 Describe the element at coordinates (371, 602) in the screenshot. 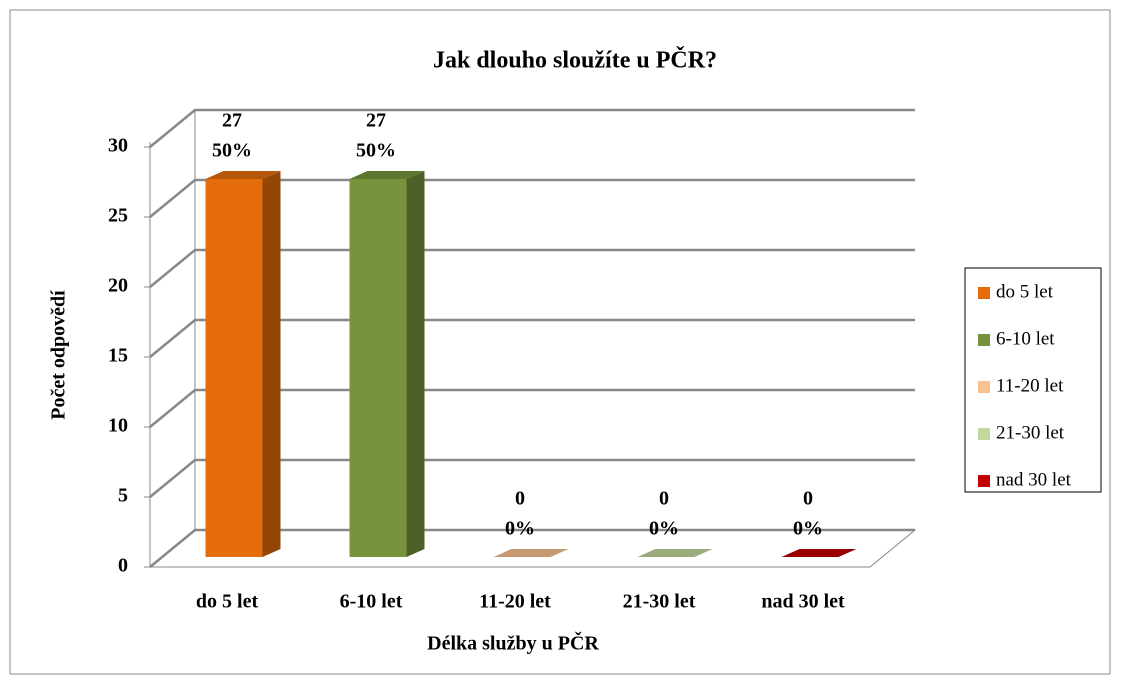

I see `x-tick-label: 6-10 let` at that location.